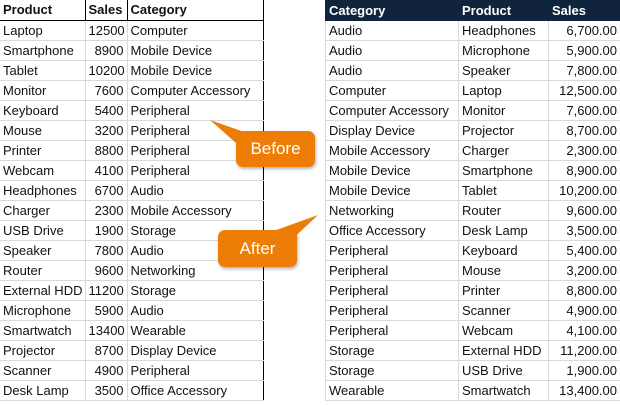 This screenshot has width=620, height=405. I want to click on cell: 6700, so click(106, 190).